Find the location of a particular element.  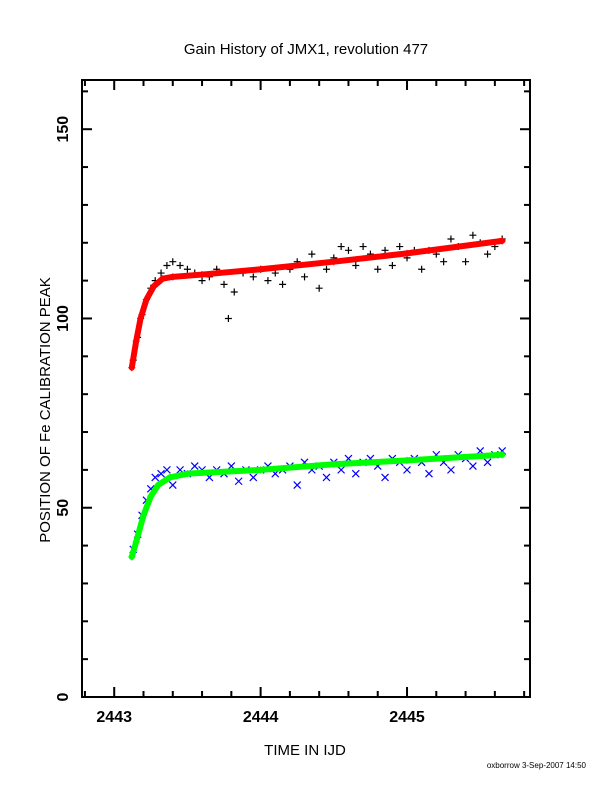

upper-peak-fit is located at coordinates (317, 304).